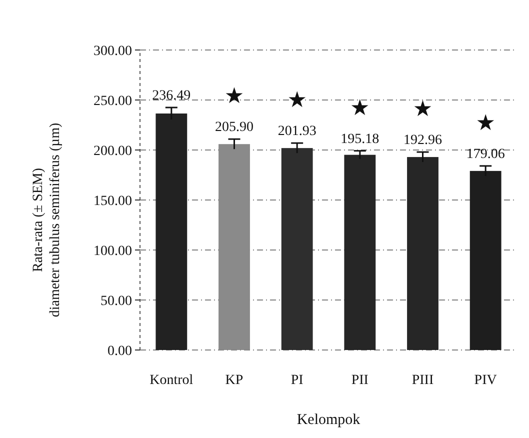 The image size is (529, 438). Describe the element at coordinates (113, 101) in the screenshot. I see `y-tick-label: 250.00` at that location.